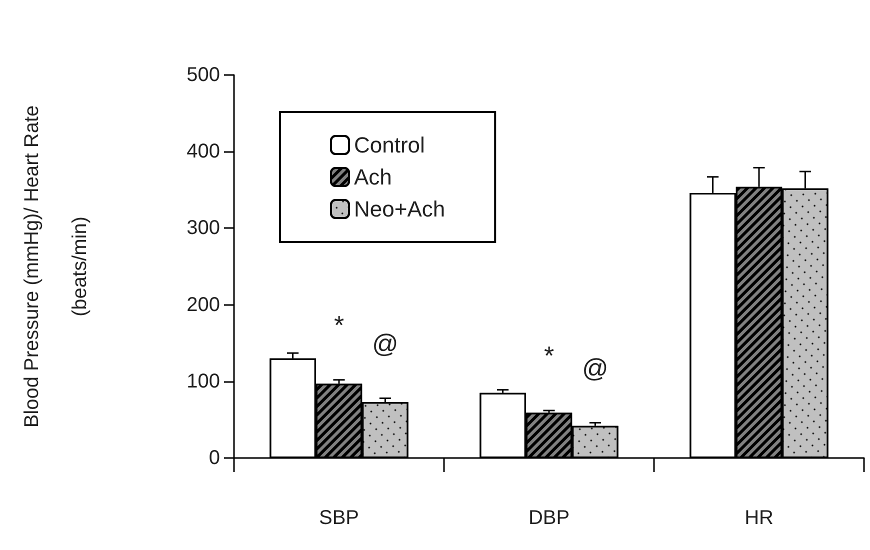 The image size is (870, 550). What do you see at coordinates (203, 305) in the screenshot?
I see `y-tick-label: 200` at bounding box center [203, 305].